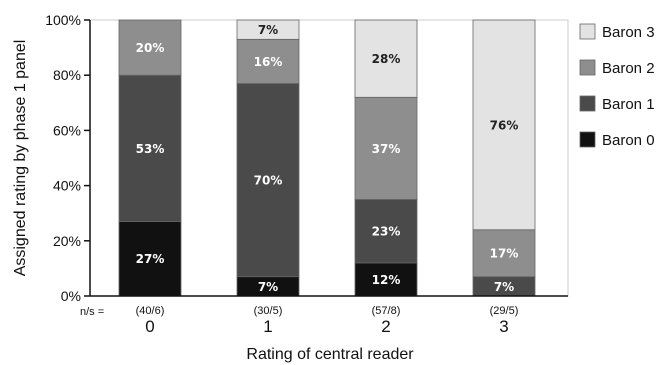 Image resolution: width=672 pixels, height=365 pixels. Describe the element at coordinates (386, 311) in the screenshot. I see `ns-label: (57/8)` at that location.